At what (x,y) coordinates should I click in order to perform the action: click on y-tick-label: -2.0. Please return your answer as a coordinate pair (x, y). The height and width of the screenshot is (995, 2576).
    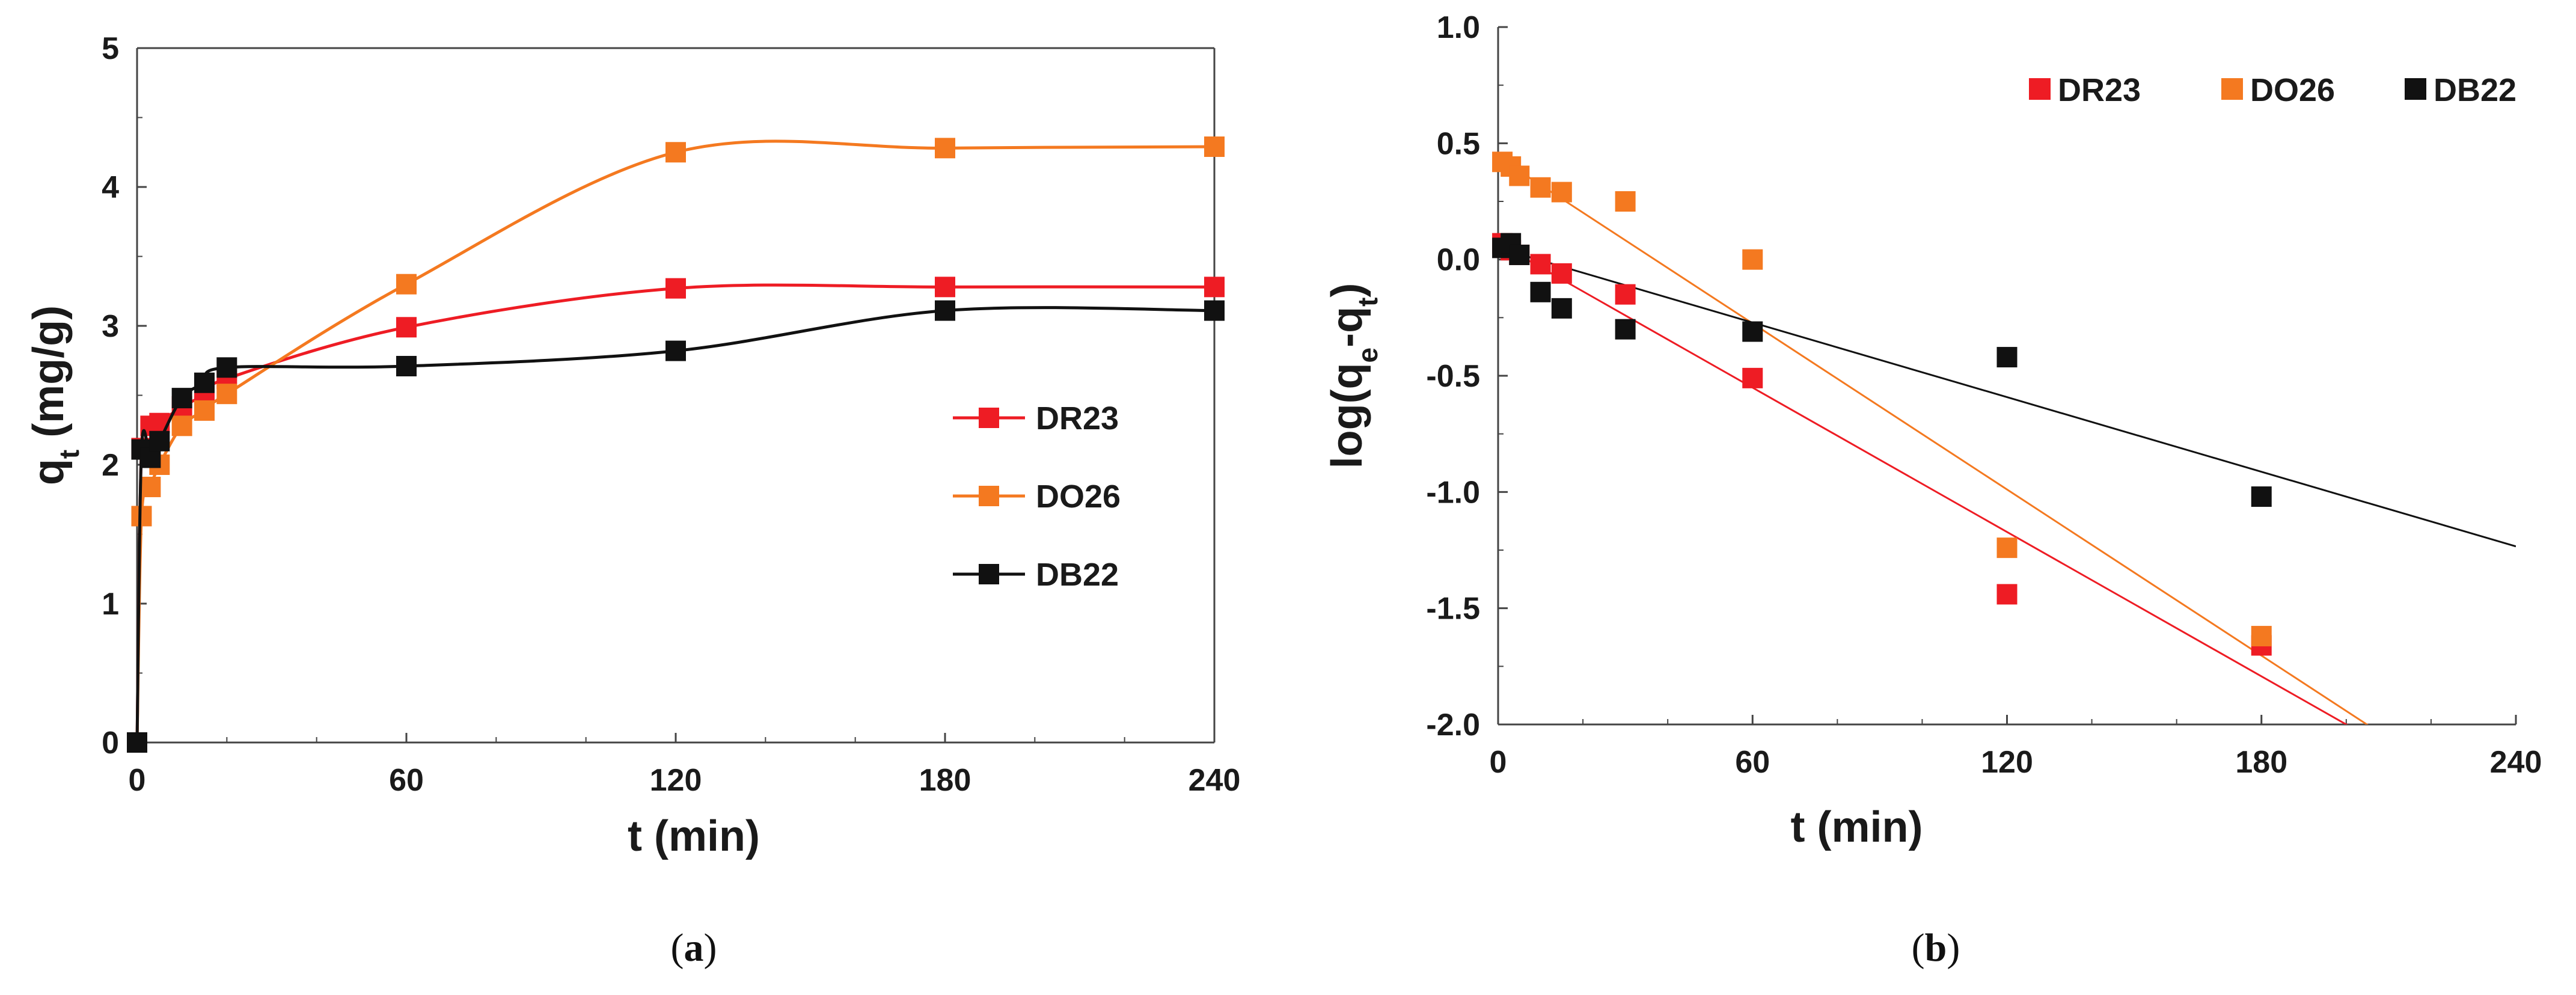
    Looking at the image, I should click on (1453, 725).